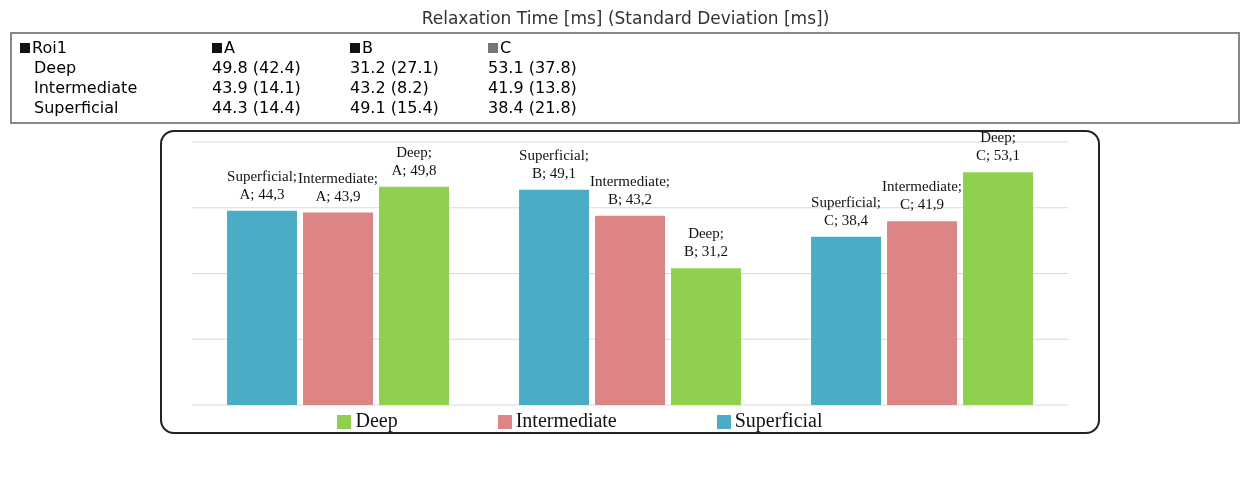 The width and height of the screenshot is (1251, 490). Describe the element at coordinates (376, 420) in the screenshot. I see `legend-label: Deep` at that location.